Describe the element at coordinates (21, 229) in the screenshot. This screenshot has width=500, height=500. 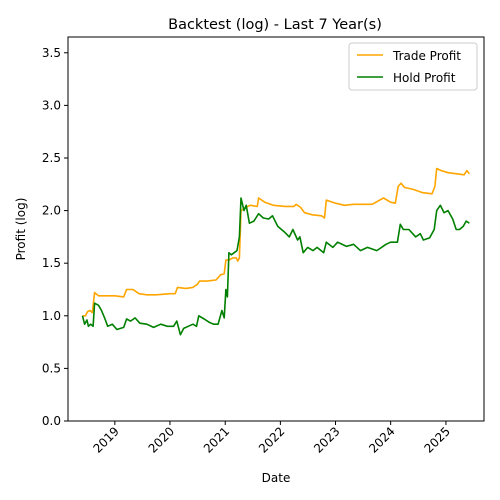
I see `y-axis-label: Profit (log)` at that location.